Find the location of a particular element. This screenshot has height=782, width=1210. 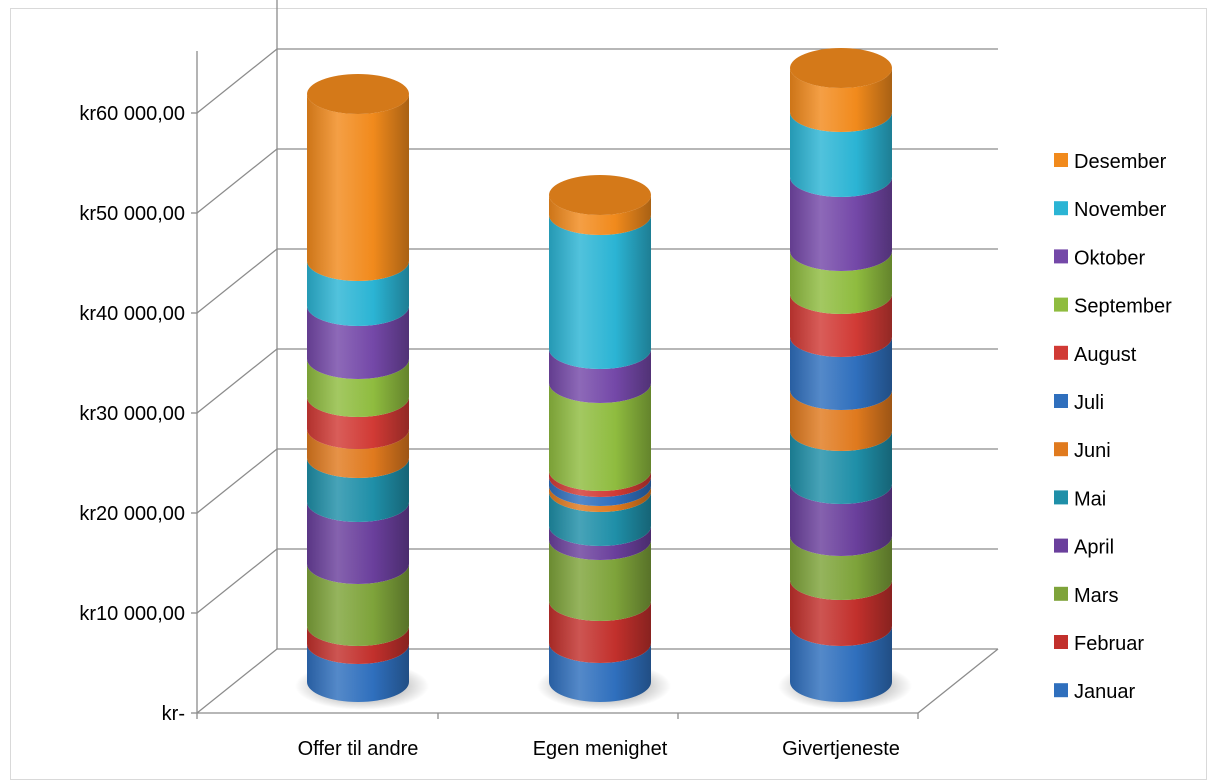

legend-item-april: April is located at coordinates (1084, 548).